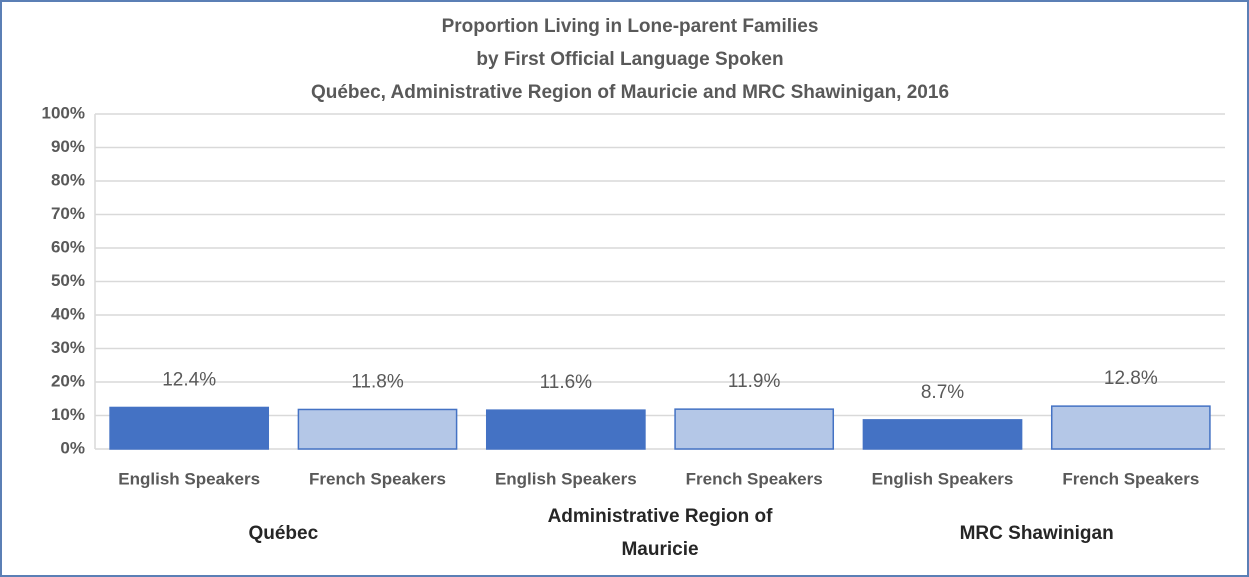 Image resolution: width=1249 pixels, height=577 pixels. Describe the element at coordinates (68, 414) in the screenshot. I see `y-tick-label: 10%` at that location.